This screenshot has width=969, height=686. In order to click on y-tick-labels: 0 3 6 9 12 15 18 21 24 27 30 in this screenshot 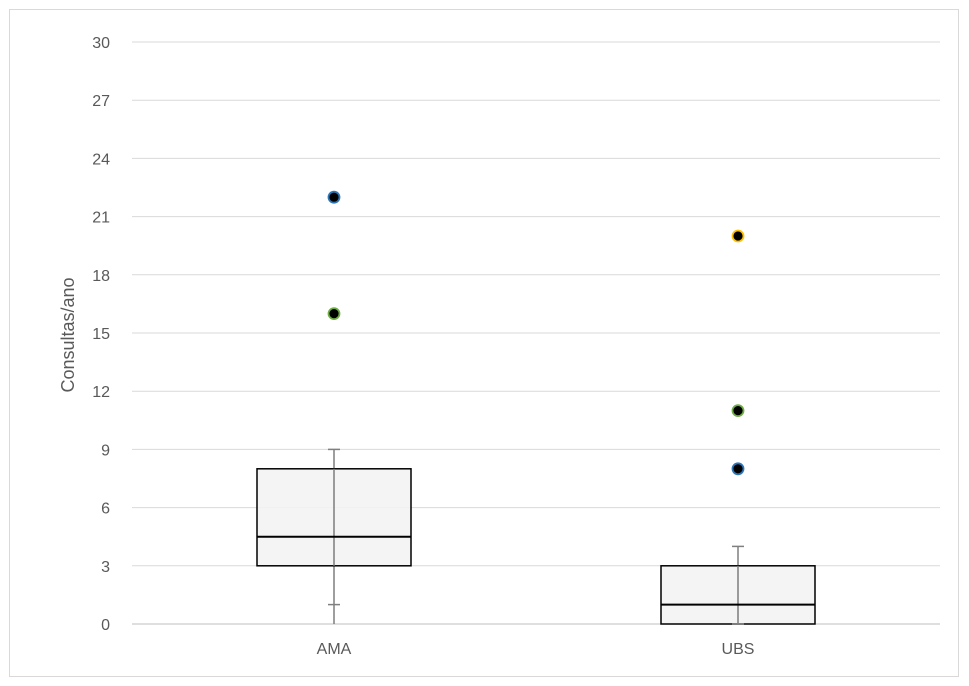, I will do `click(101, 334)`.